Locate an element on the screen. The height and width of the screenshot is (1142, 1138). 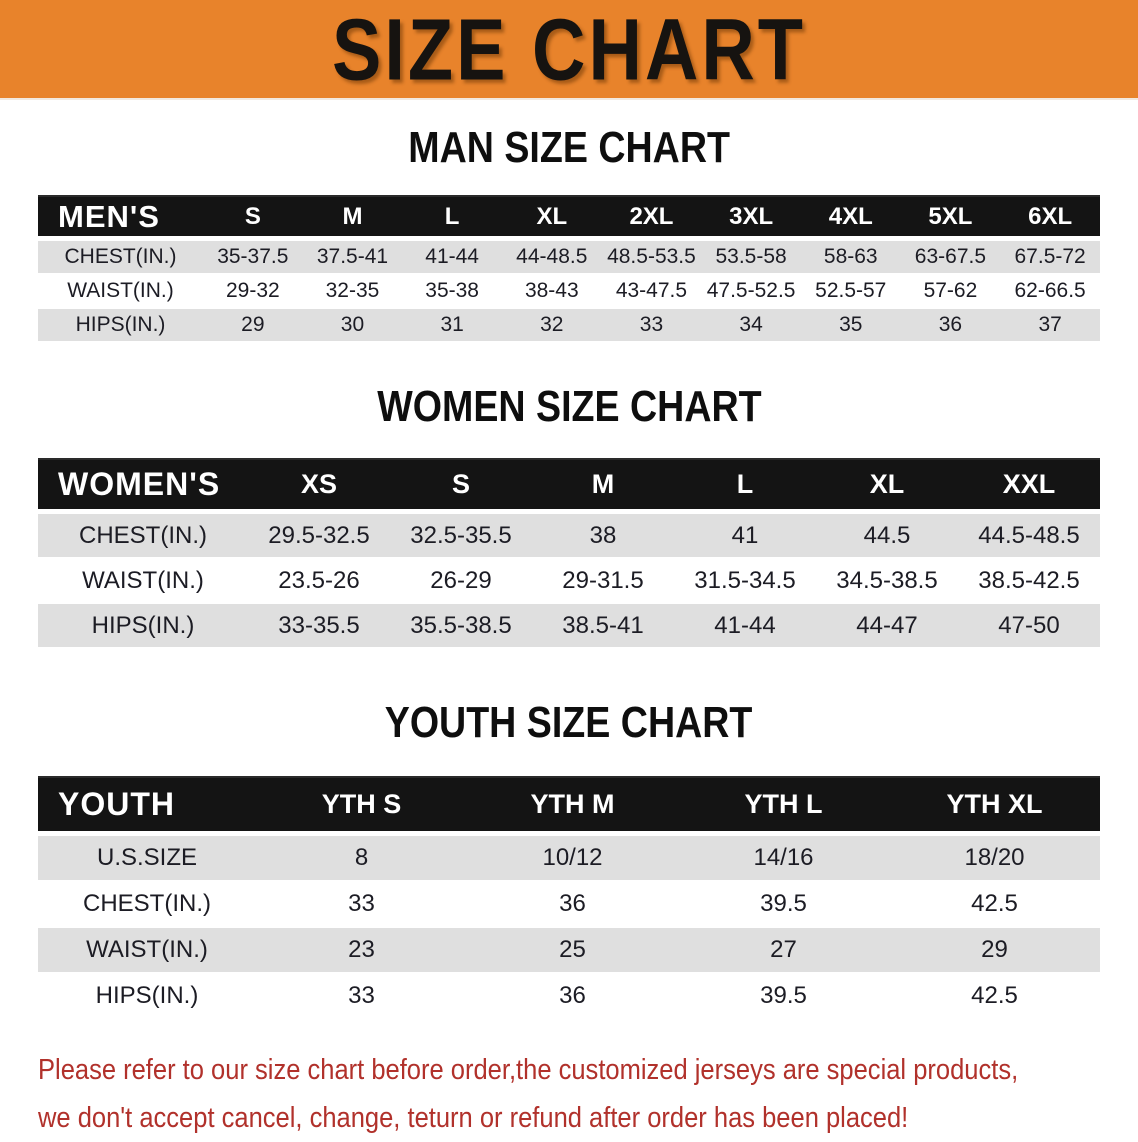
measurement-value: 41-44 is located at coordinates (452, 258).